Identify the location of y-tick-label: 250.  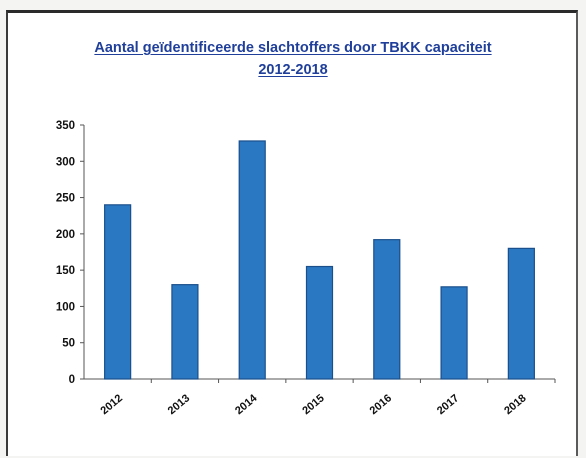
(65, 199).